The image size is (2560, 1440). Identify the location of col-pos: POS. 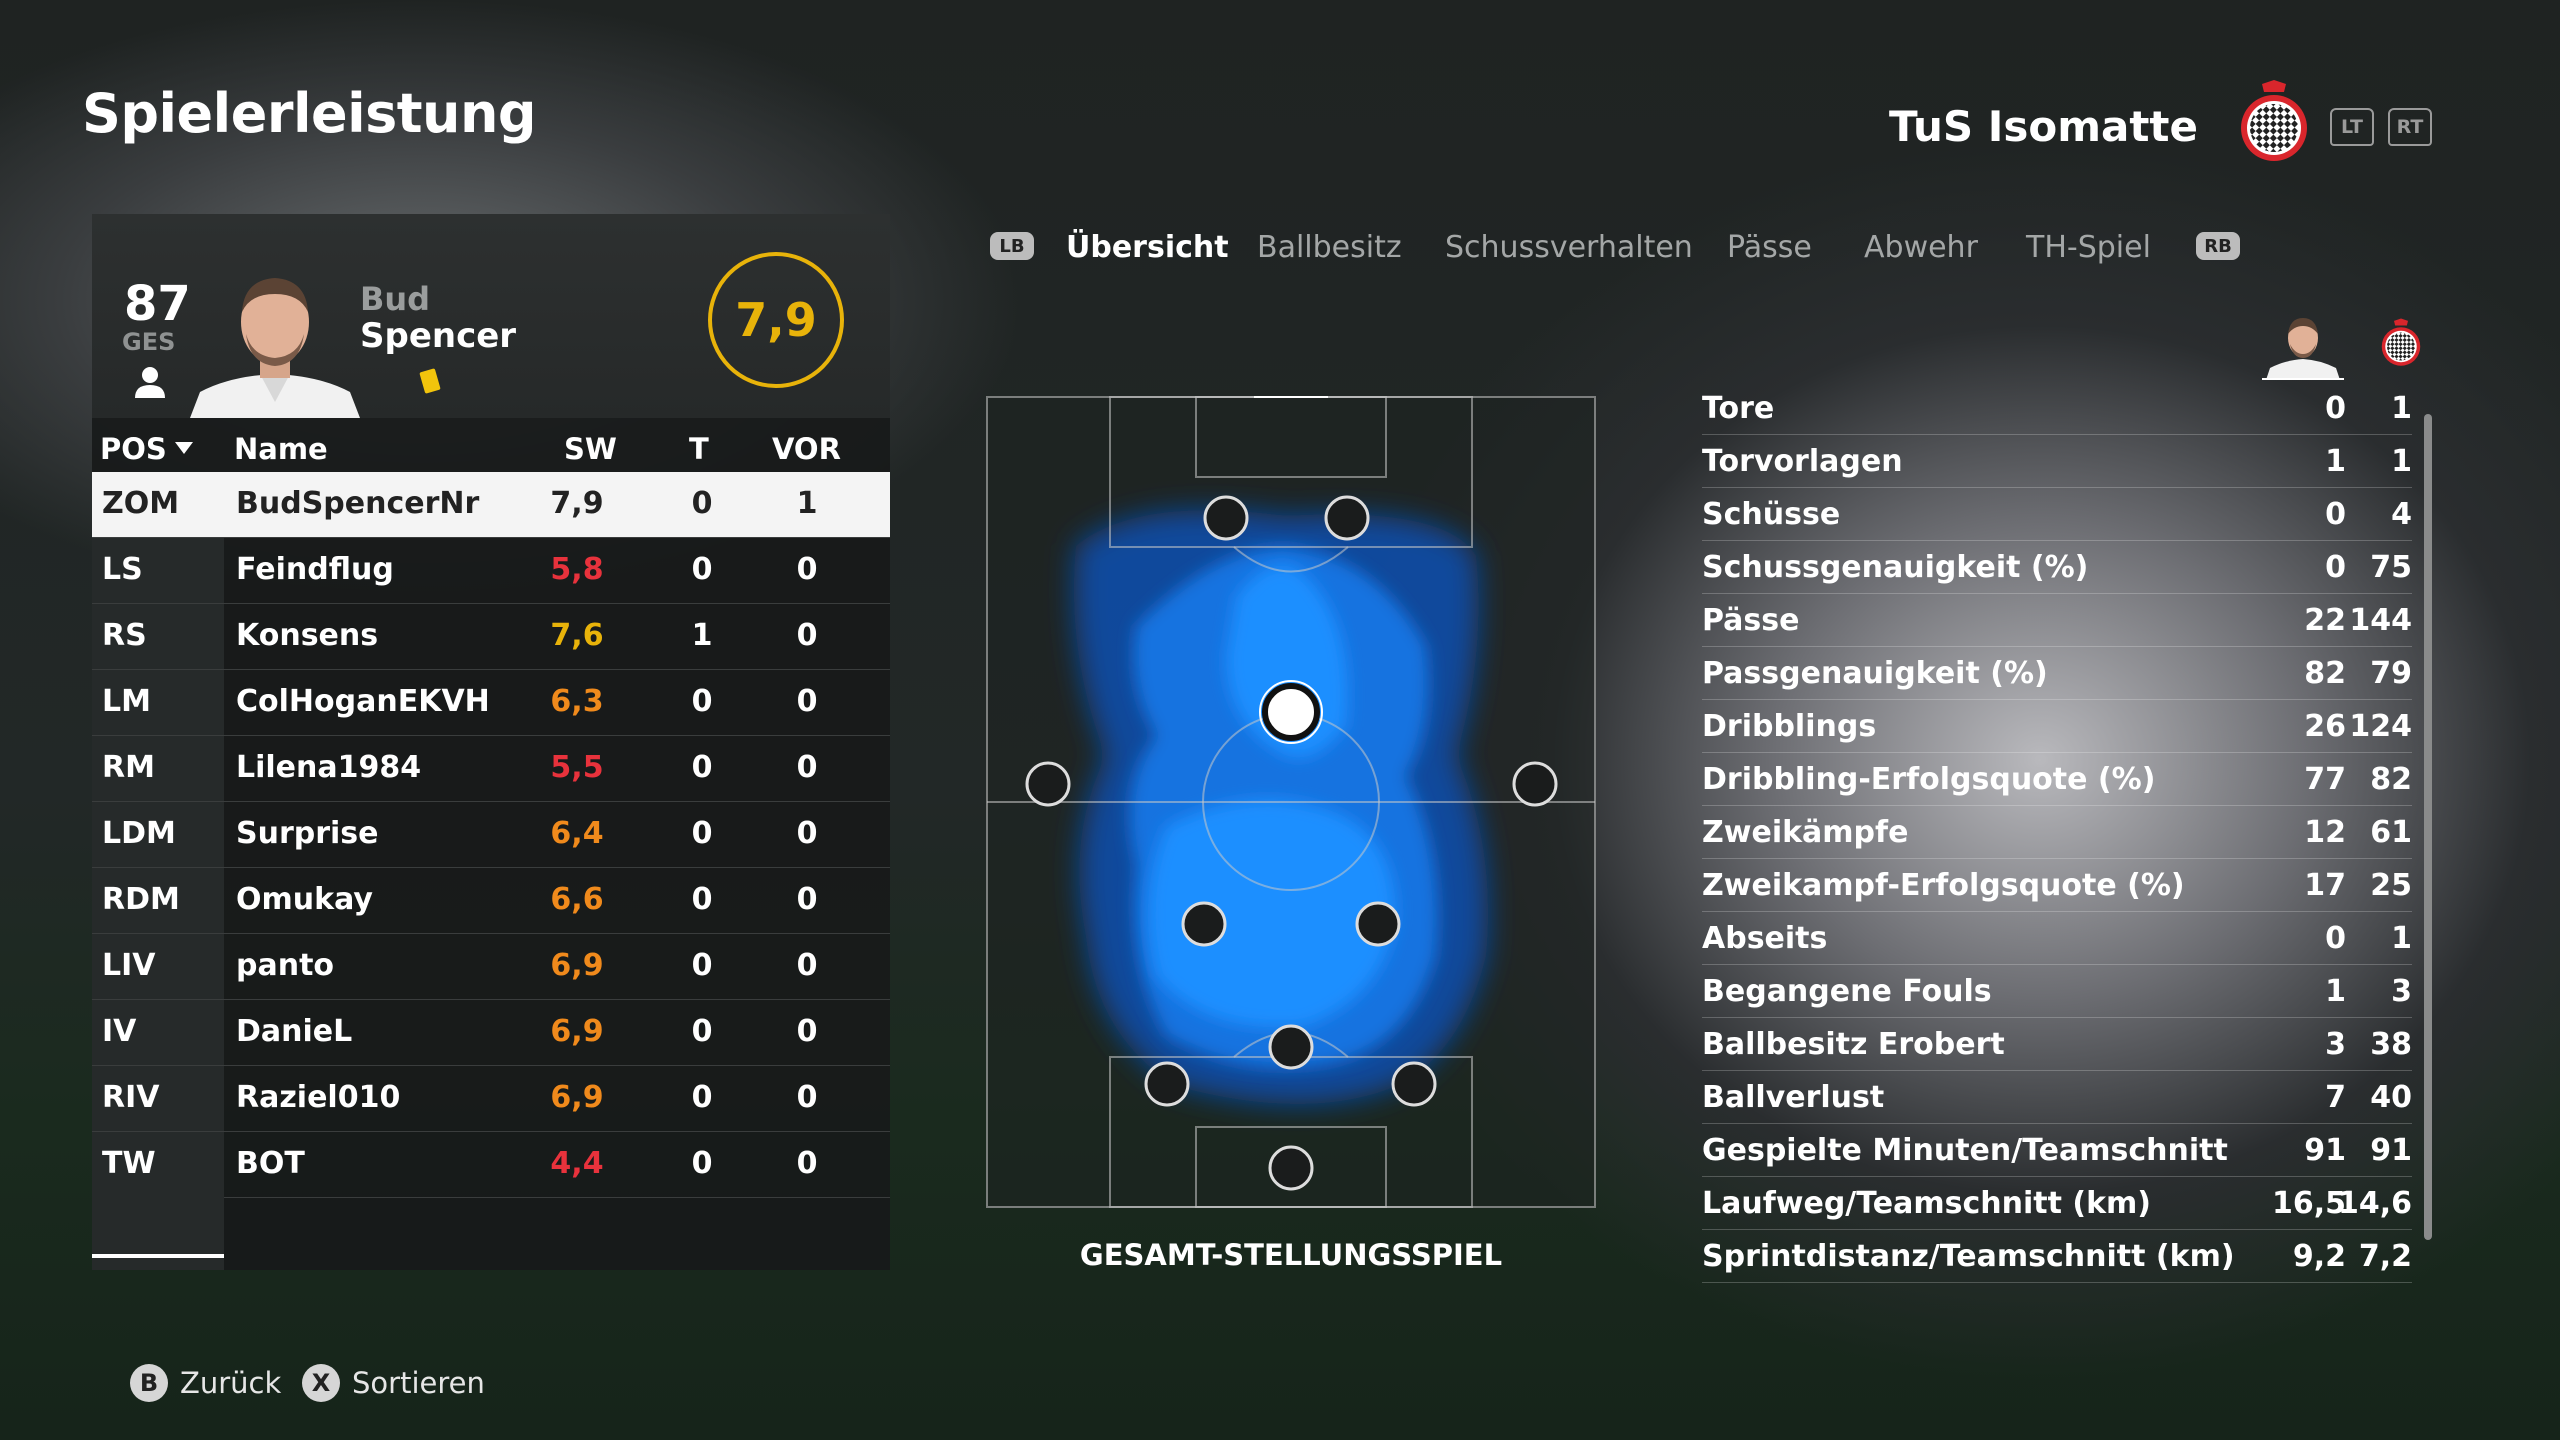
(146, 449).